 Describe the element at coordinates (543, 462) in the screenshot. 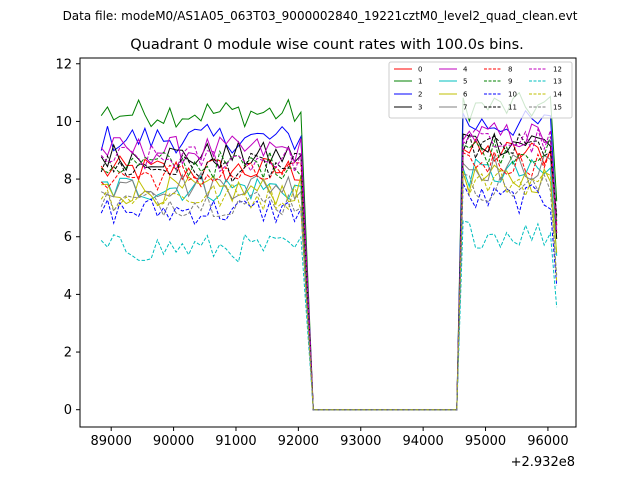

I see `x-axis-offset-label: +2.932e8` at that location.